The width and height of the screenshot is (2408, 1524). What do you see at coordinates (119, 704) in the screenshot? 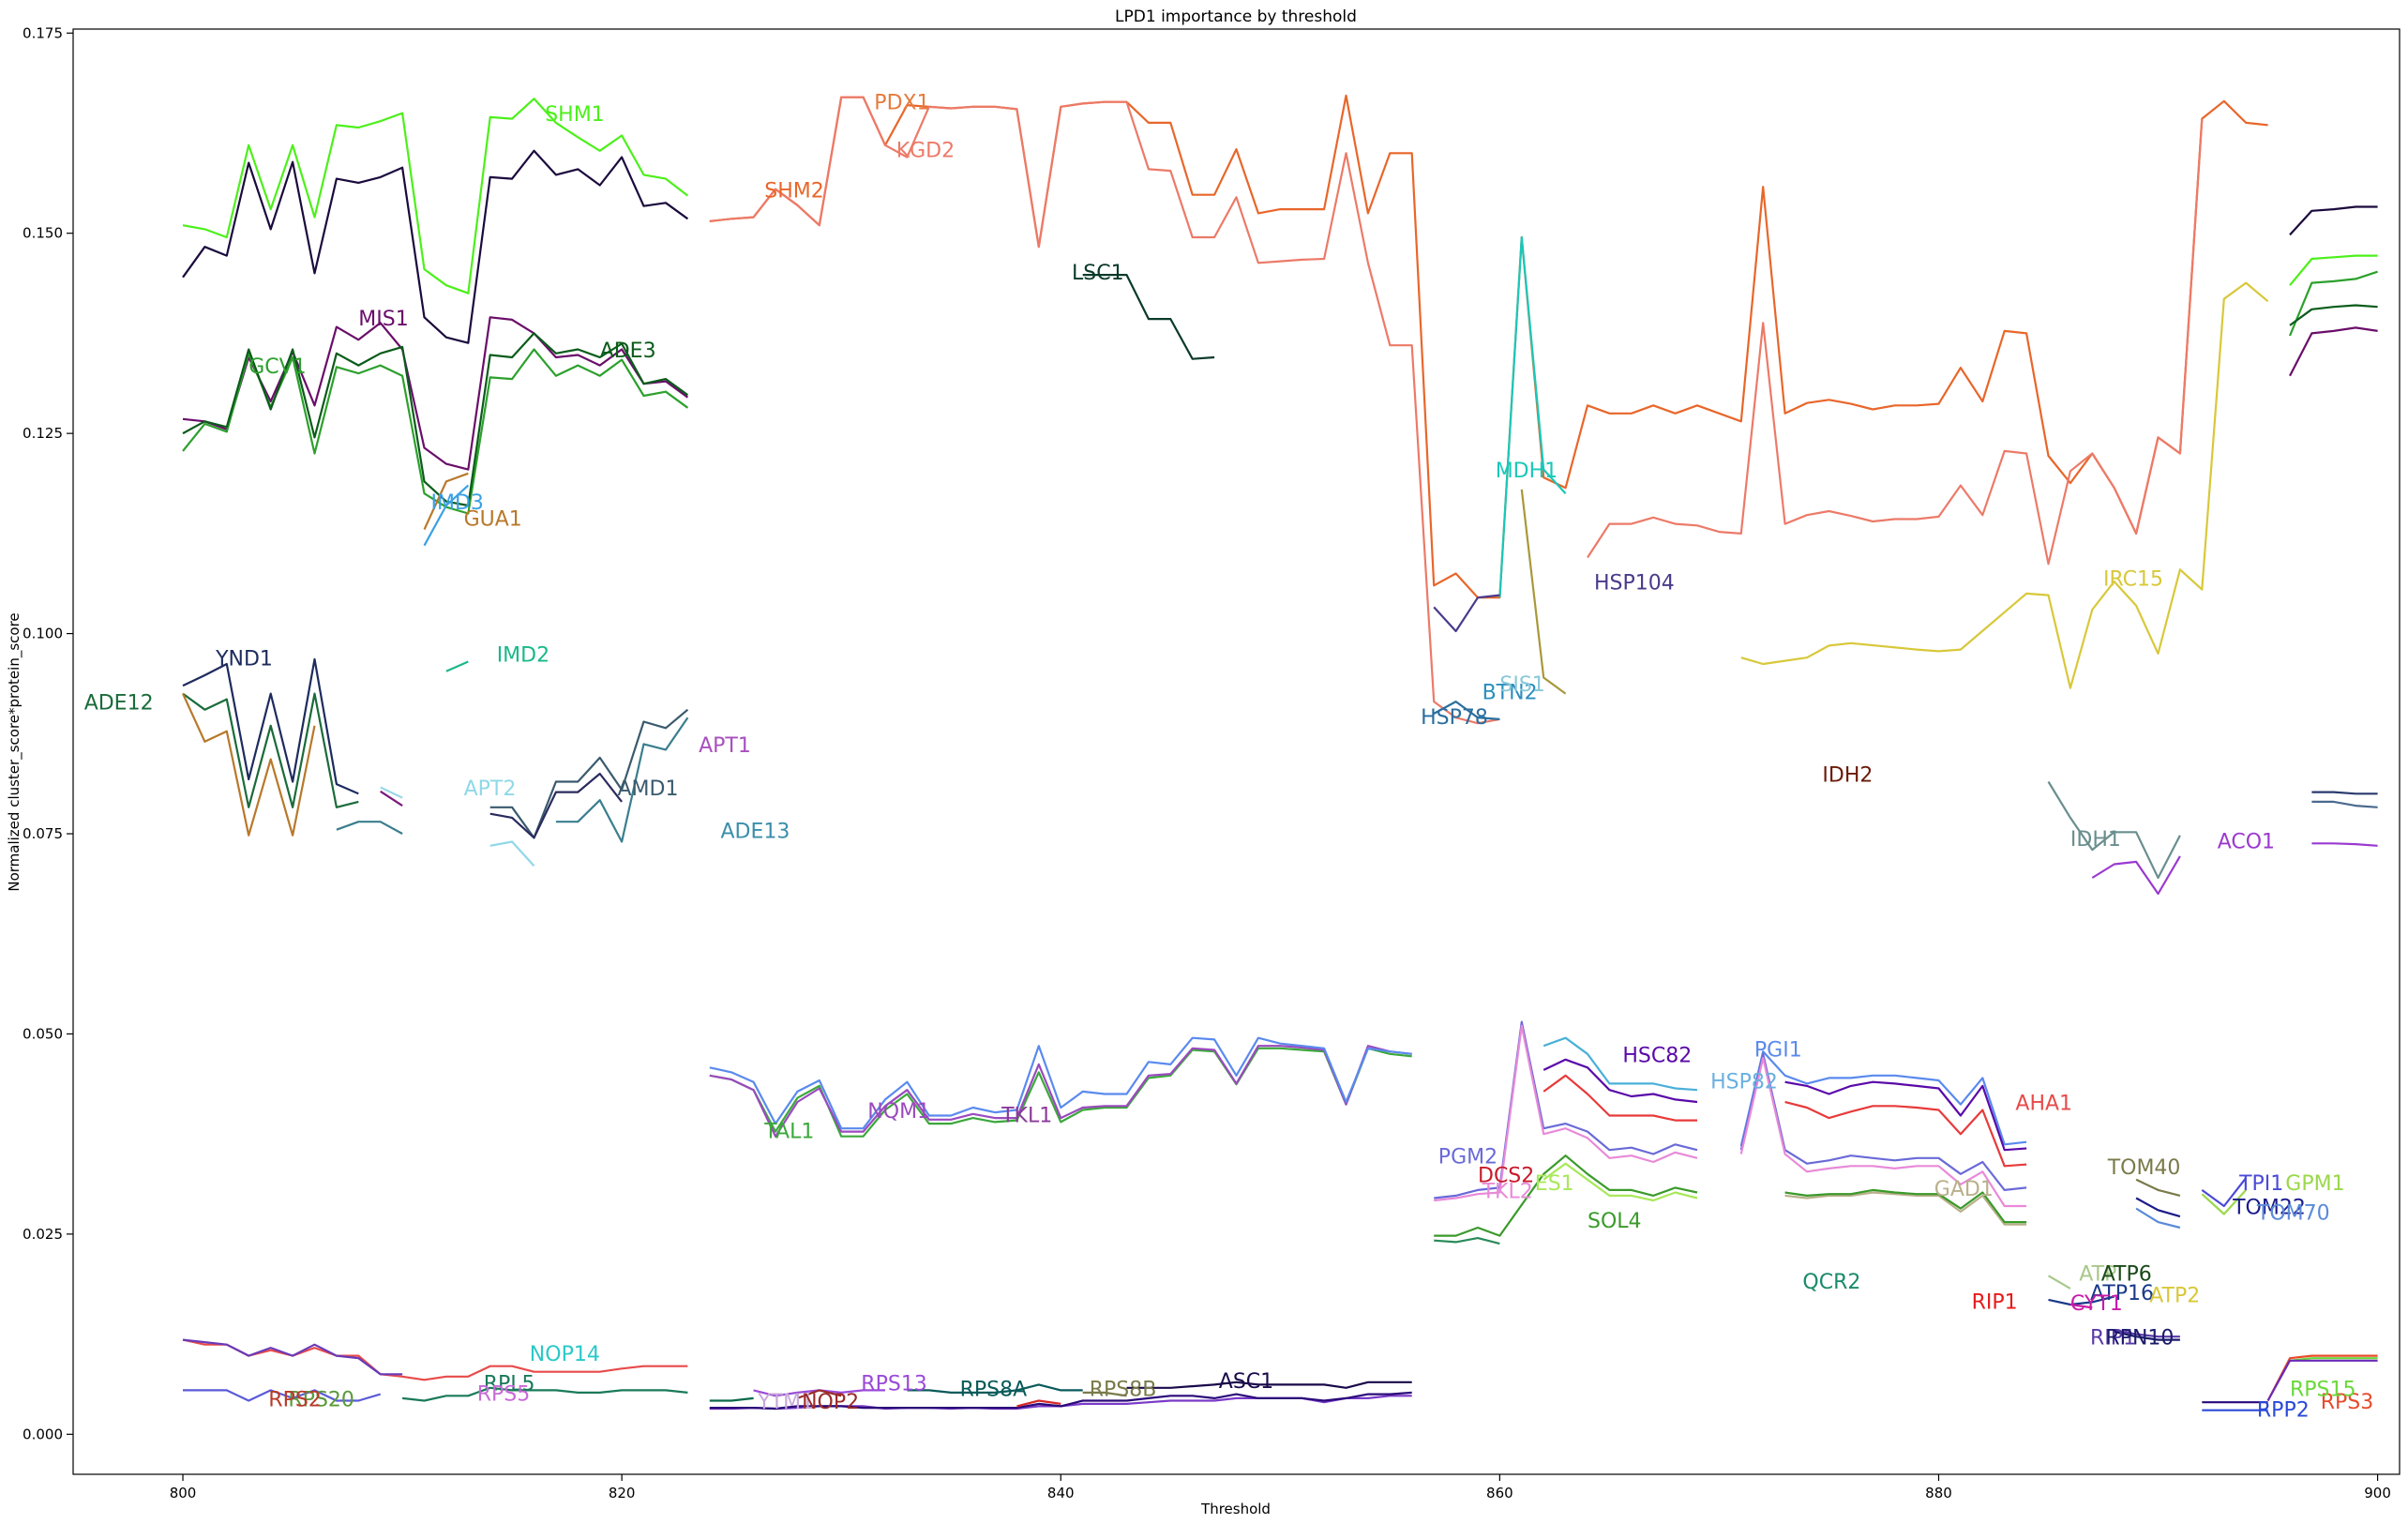
I see `series-label-ade12: ADE12` at bounding box center [119, 704].